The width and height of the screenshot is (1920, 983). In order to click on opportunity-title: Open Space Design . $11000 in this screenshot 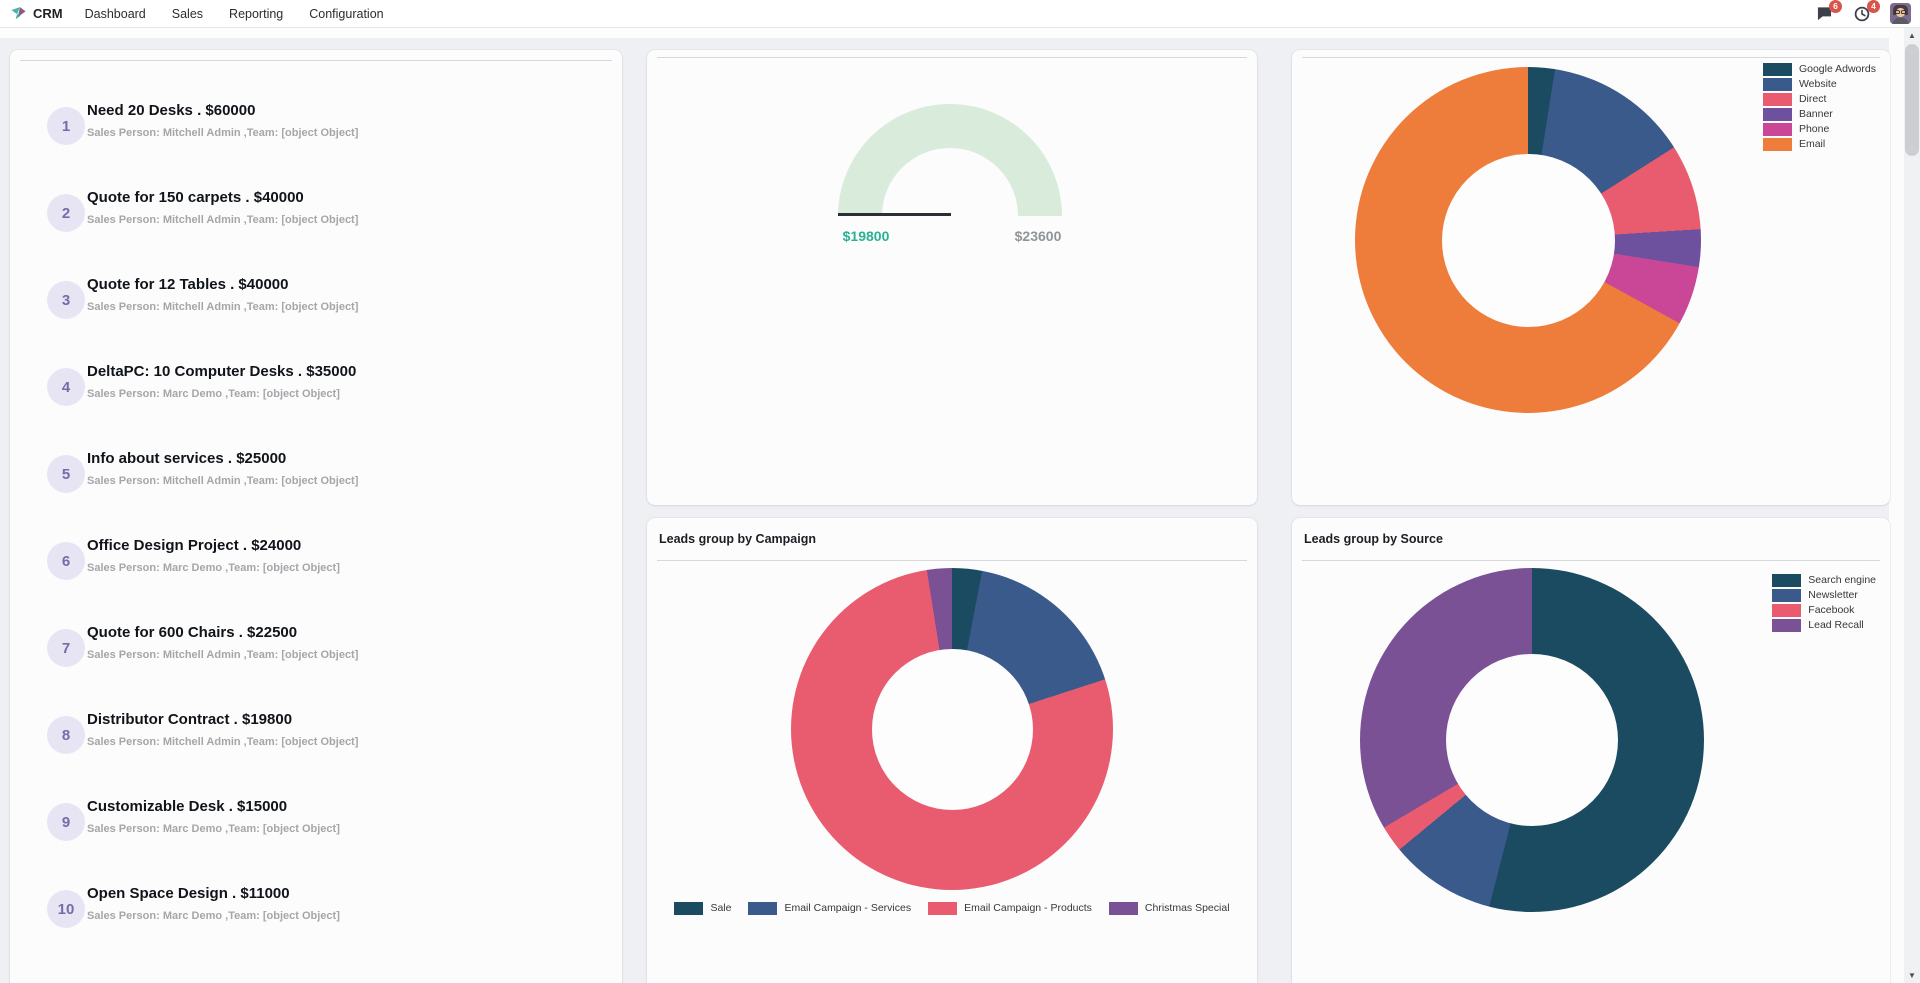, I will do `click(188, 893)`.